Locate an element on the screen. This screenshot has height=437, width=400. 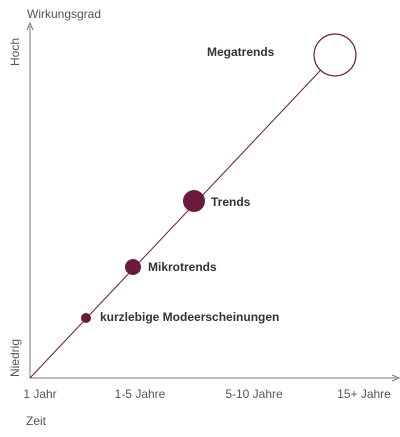
y-high: Hoch is located at coordinates (15, 52).